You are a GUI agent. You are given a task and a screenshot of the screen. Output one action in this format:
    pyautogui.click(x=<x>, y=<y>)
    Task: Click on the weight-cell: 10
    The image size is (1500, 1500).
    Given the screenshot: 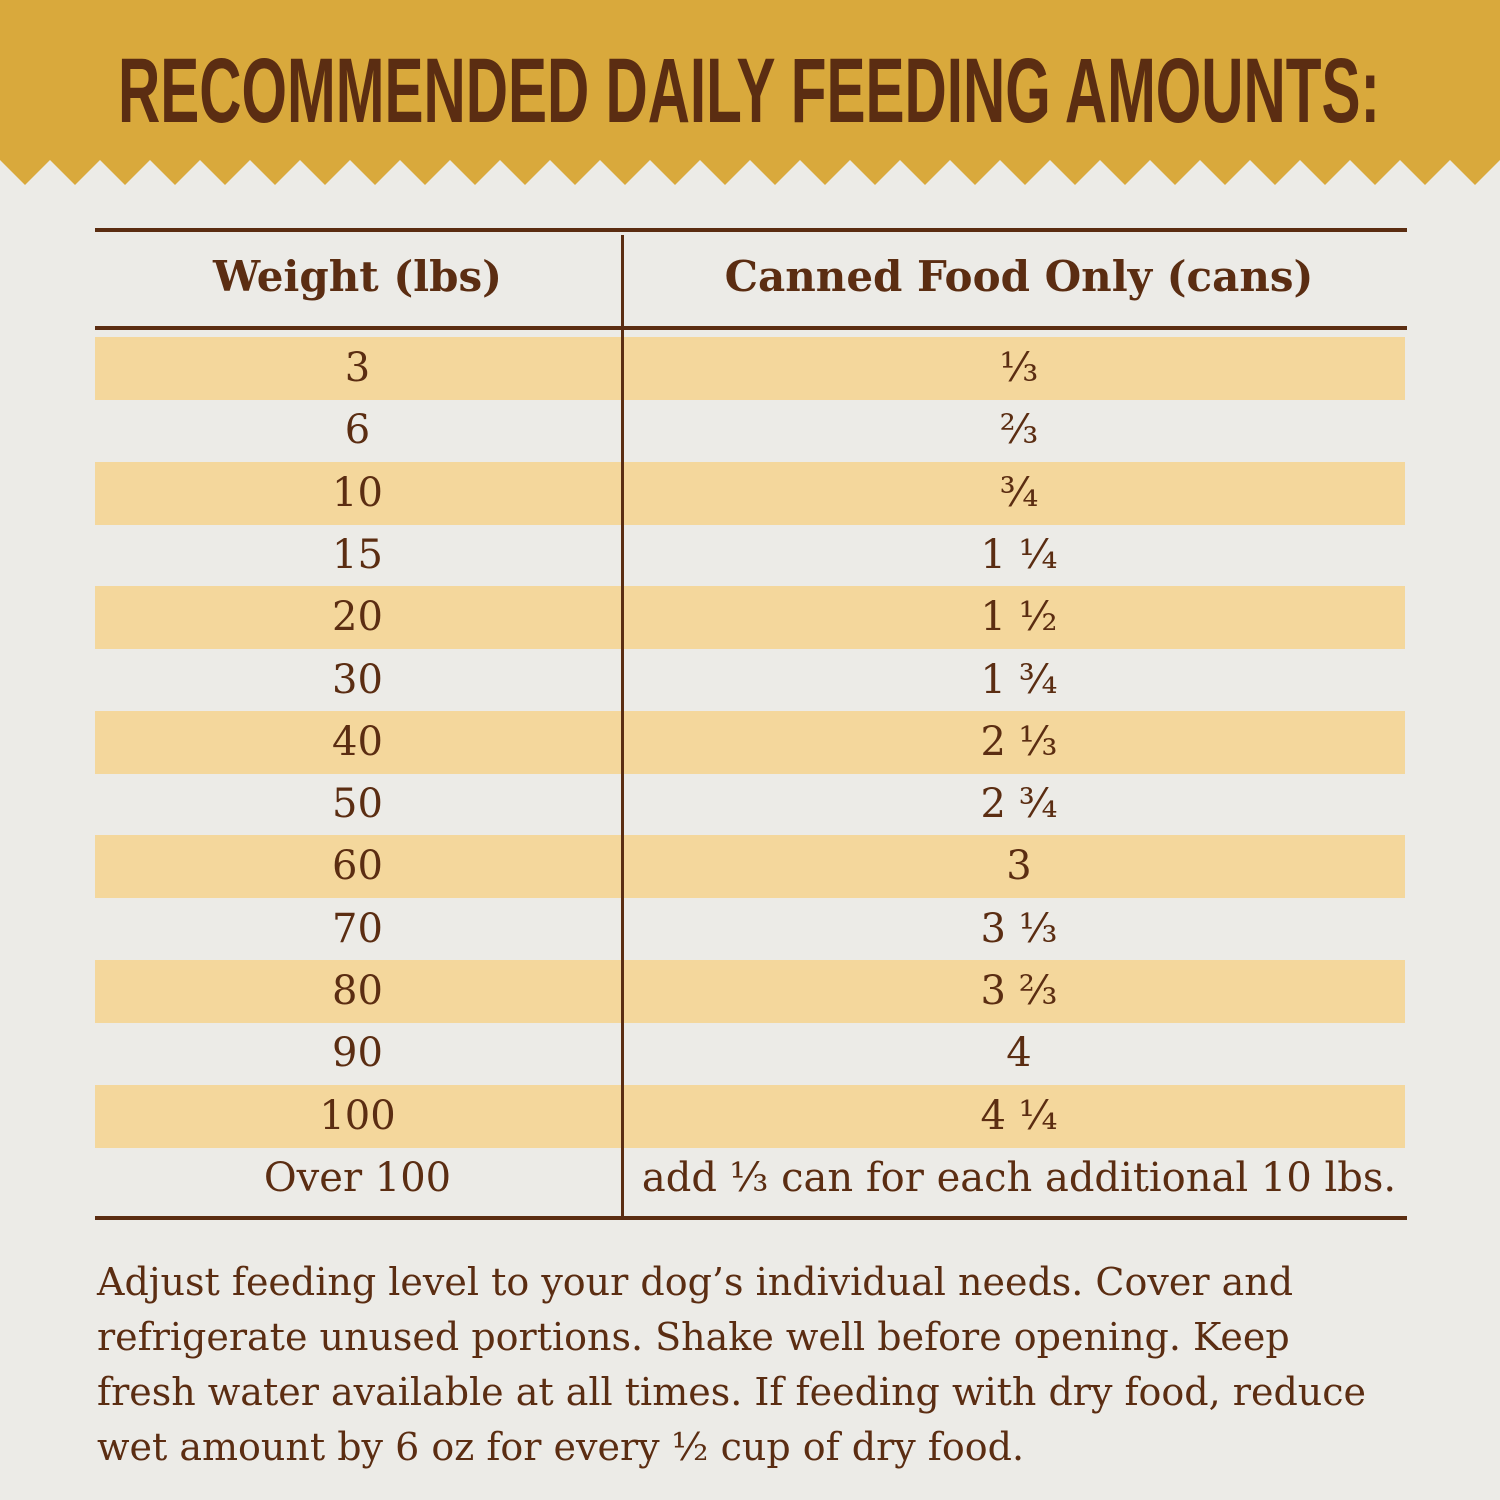 What is the action you would take?
    pyautogui.click(x=357, y=492)
    